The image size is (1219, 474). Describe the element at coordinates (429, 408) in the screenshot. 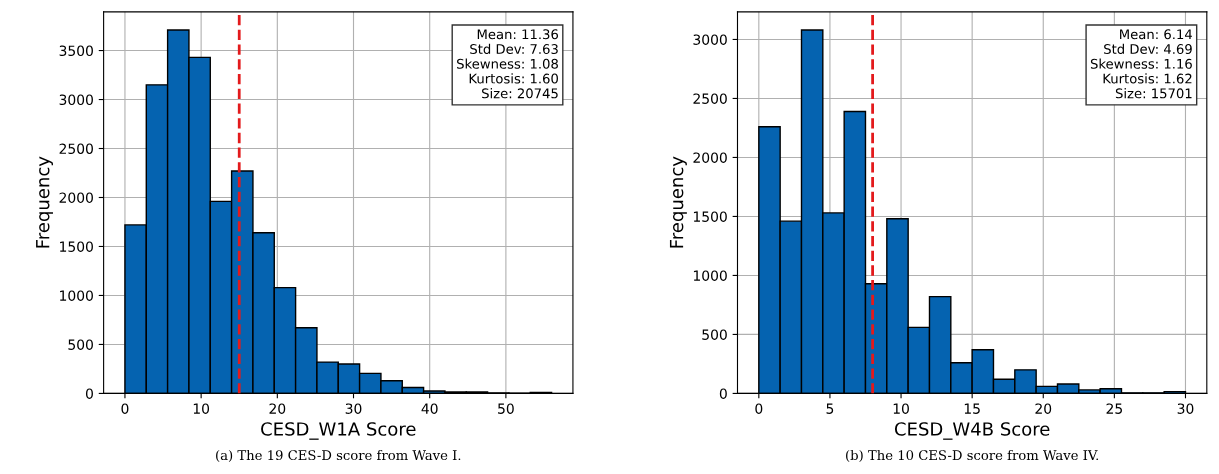

I see `x-tick-label: 40` at that location.